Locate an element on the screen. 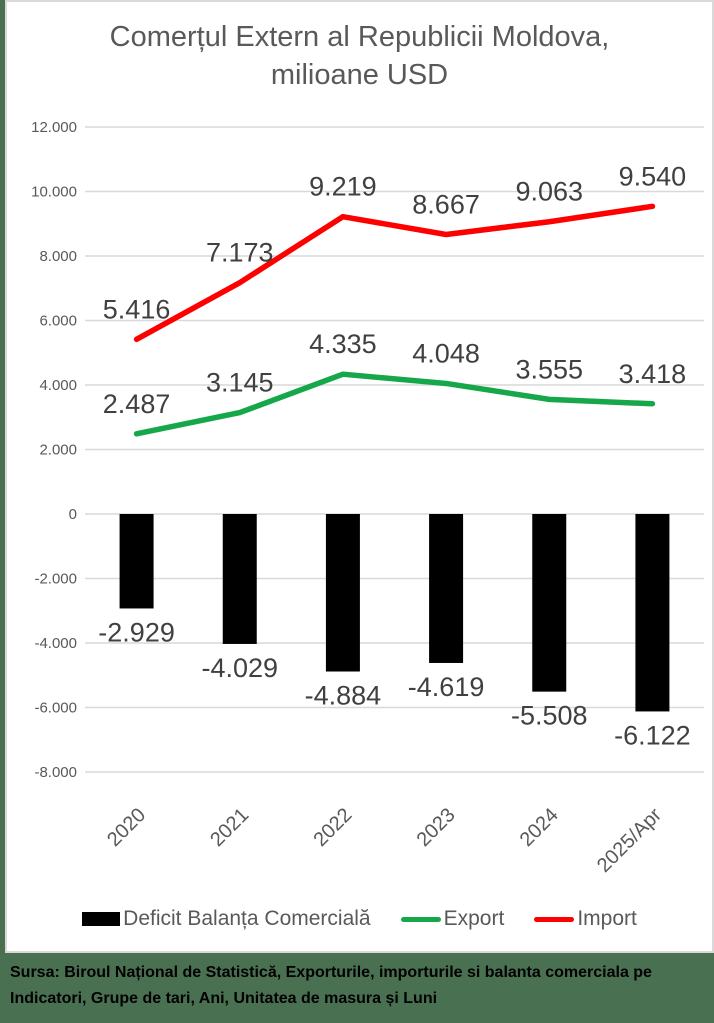 The height and width of the screenshot is (1023, 714). import-line is located at coordinates (394, 273).